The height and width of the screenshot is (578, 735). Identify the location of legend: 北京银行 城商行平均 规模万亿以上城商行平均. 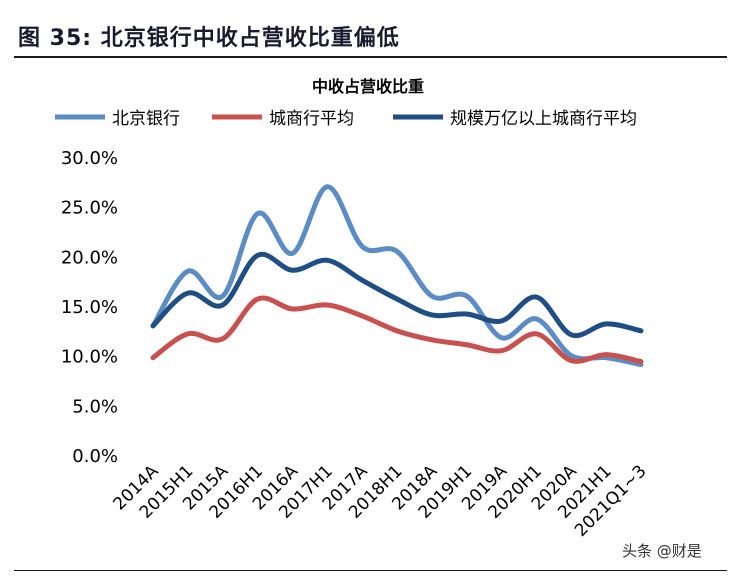
(346, 119).